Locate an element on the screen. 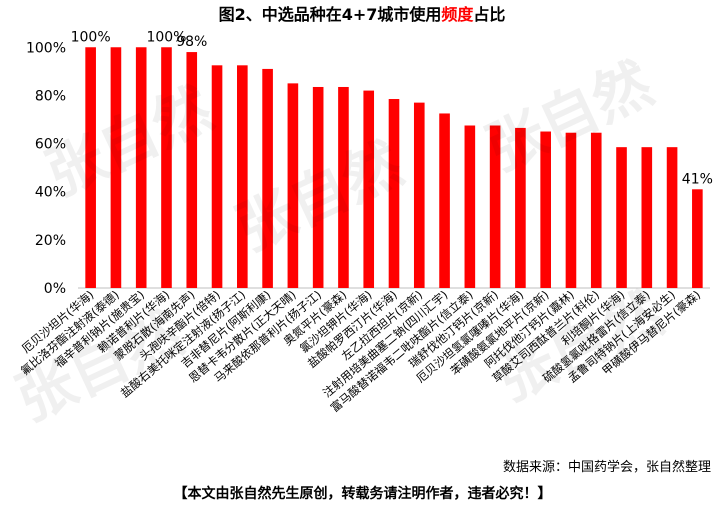 This screenshot has width=725, height=508. chart-title-suffix: 占比 is located at coordinates (489, 14).